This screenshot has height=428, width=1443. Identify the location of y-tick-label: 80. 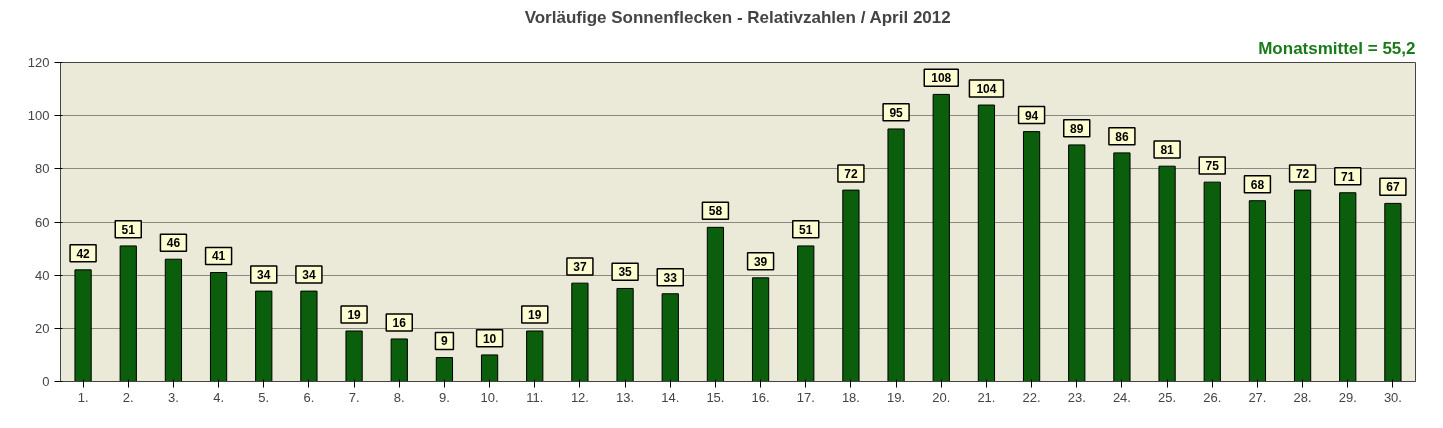
(42, 169).